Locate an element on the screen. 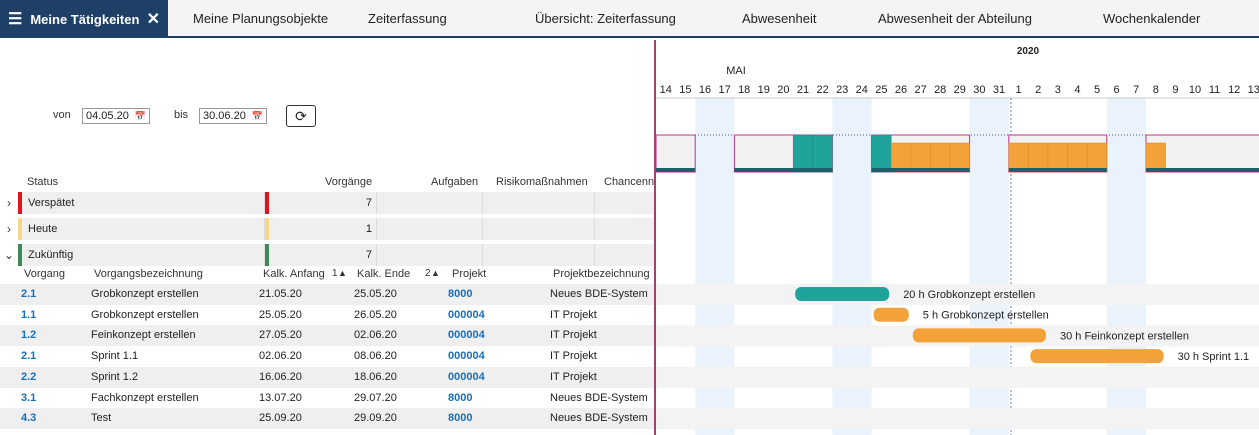  kalk-anfang: 21.05.20 is located at coordinates (280, 294).